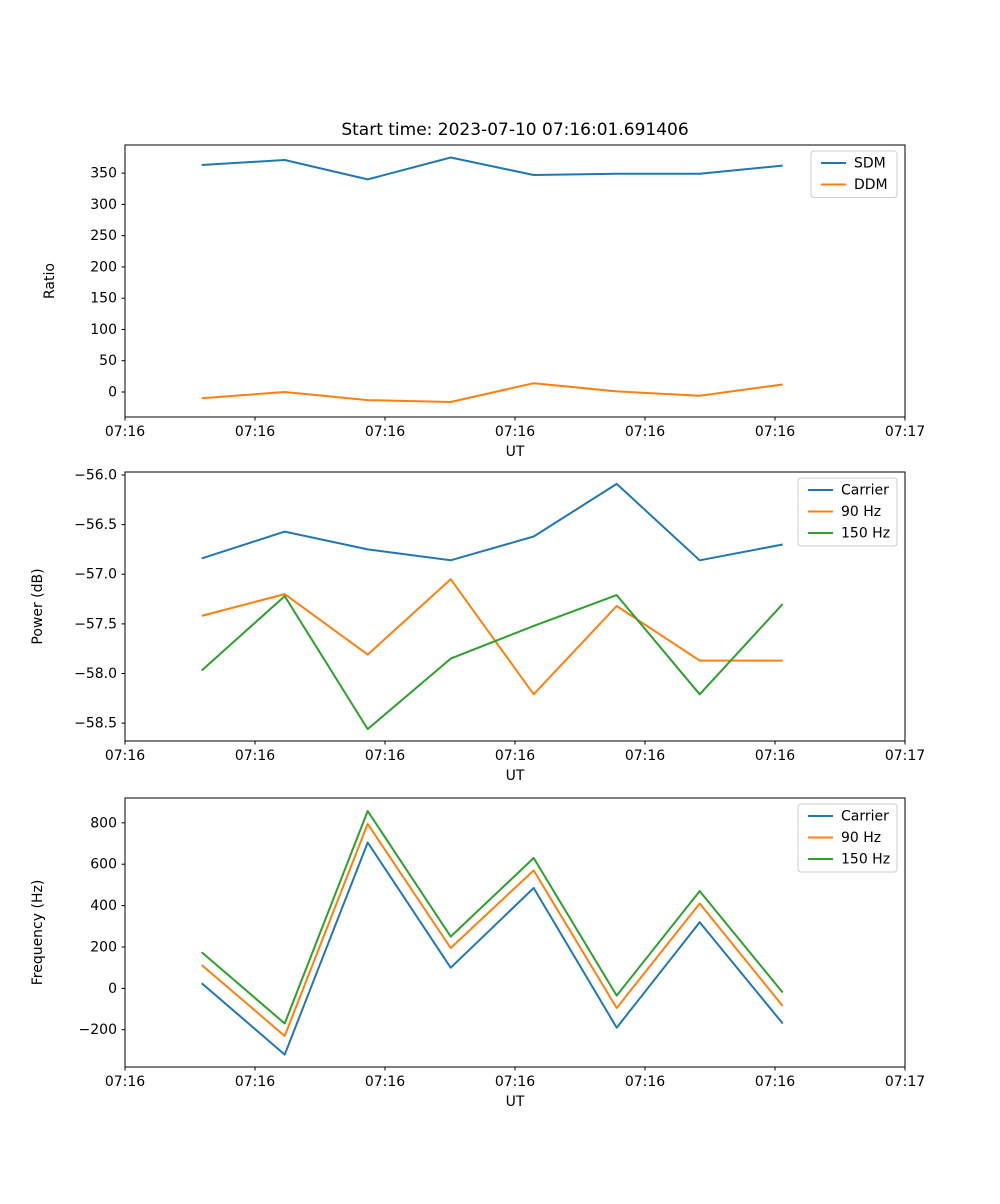  Describe the element at coordinates (514, 130) in the screenshot. I see `chart-title: Start time: 2023-07-10 07:16:01.691406` at that location.